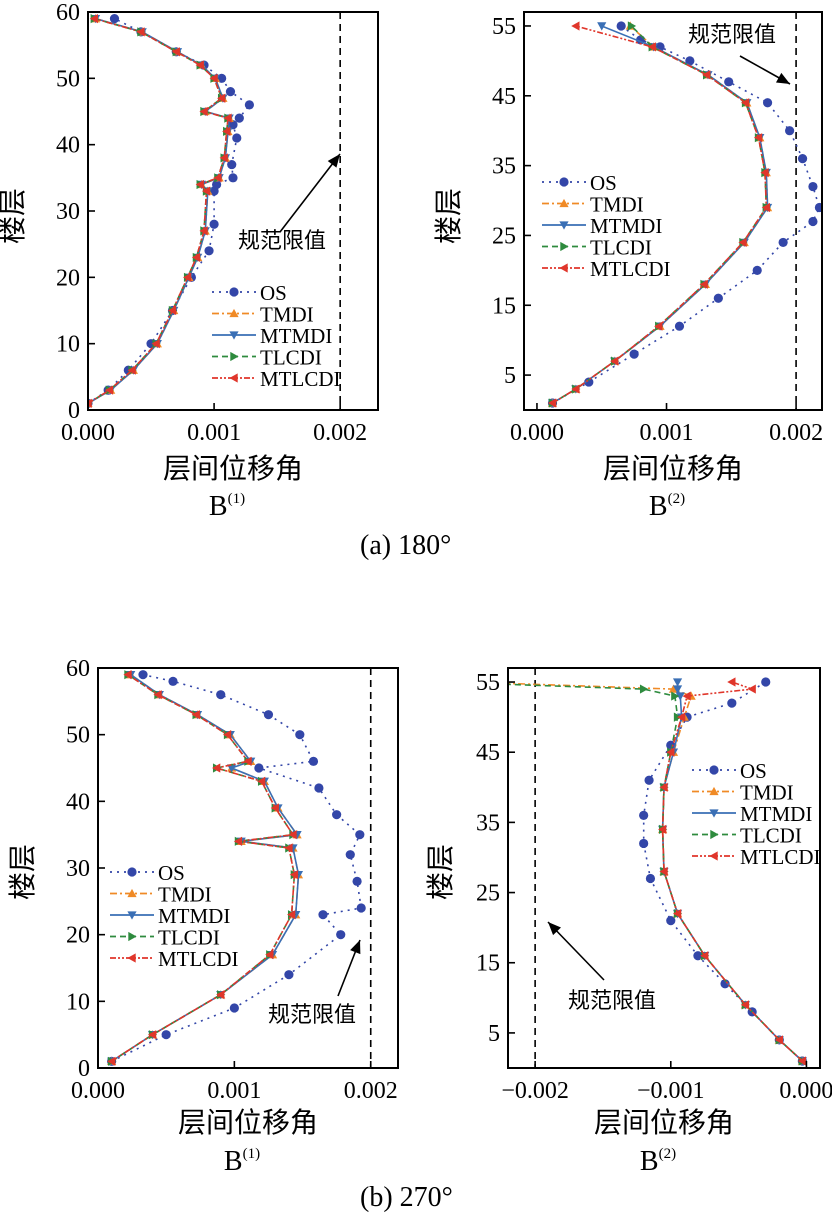 Image resolution: width=832 pixels, height=1229 pixels. Describe the element at coordinates (287, 315) in the screenshot. I see `legend-label-tmdi: TMDI` at that location.